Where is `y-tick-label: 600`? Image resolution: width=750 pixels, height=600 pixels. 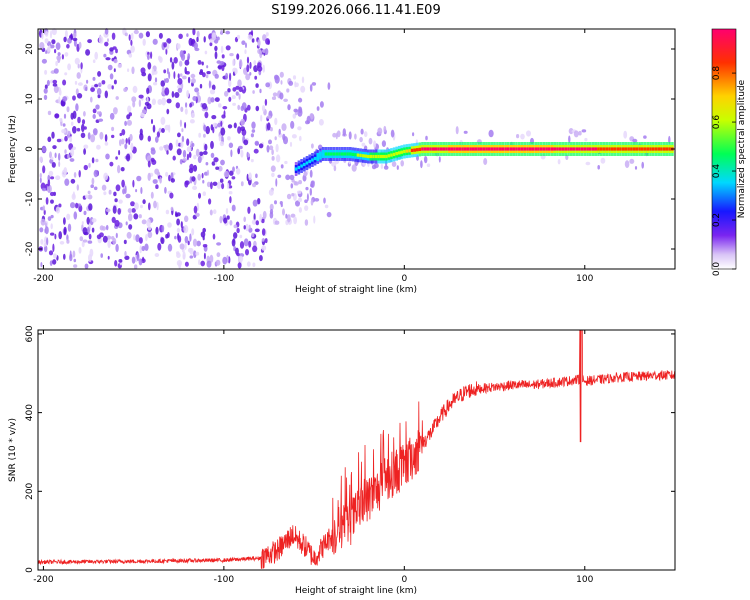 y-tick-label: 600 is located at coordinates (30, 333).